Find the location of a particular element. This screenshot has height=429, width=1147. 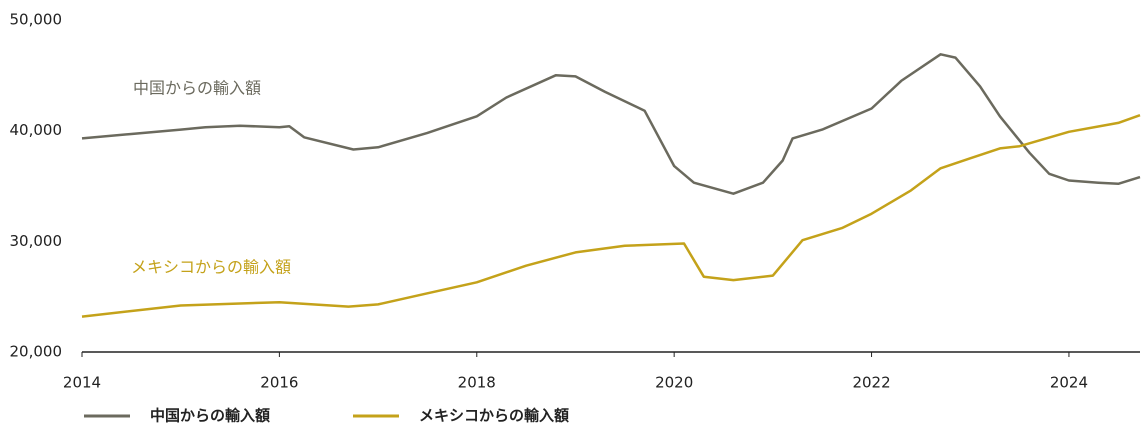

x-tick-label: 2024 is located at coordinates (1069, 383).